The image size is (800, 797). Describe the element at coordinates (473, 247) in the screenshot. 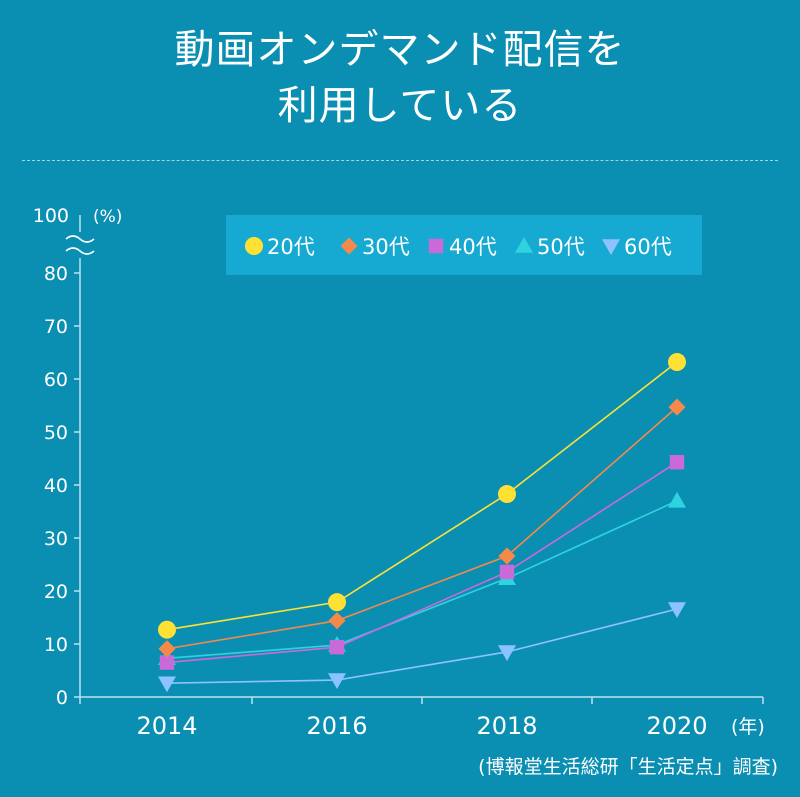

I see `legend-label: 40代` at that location.